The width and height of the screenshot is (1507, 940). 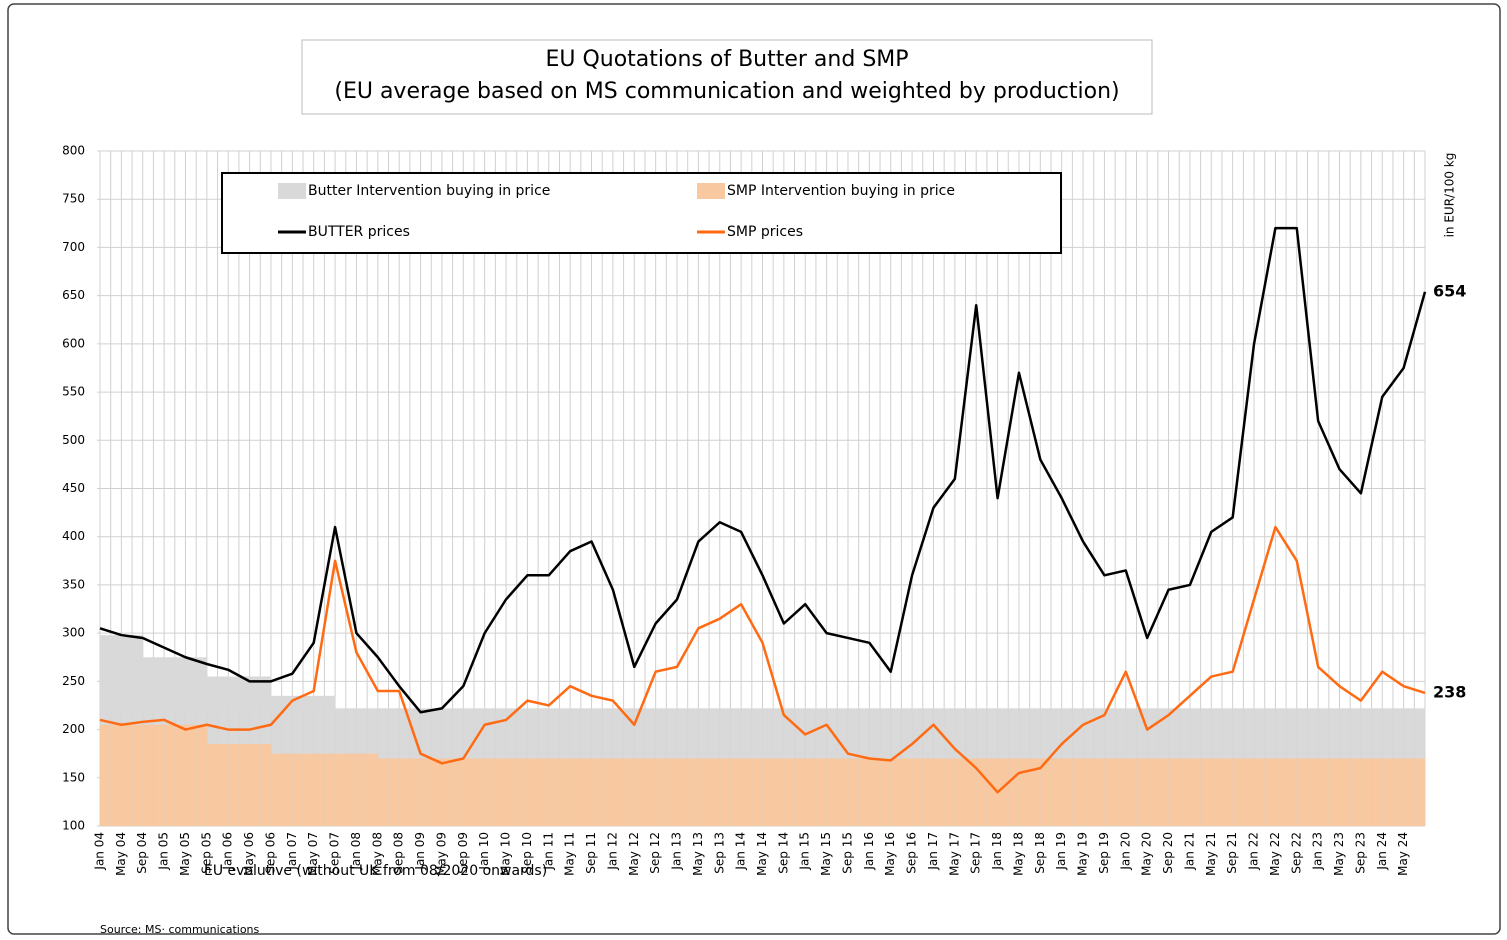 What do you see at coordinates (73, 343) in the screenshot?
I see `y-tick-label: 600` at bounding box center [73, 343].